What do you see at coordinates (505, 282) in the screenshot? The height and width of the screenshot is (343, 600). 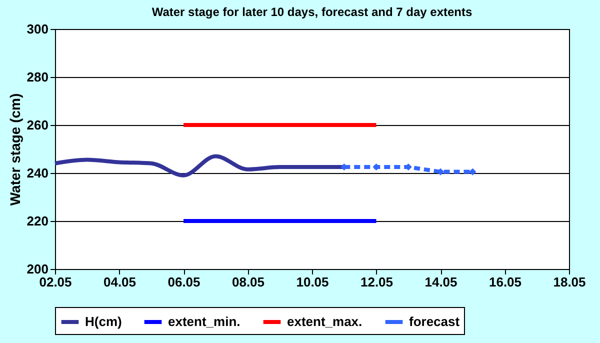 I see `x-tick-label: 16.05` at bounding box center [505, 282].